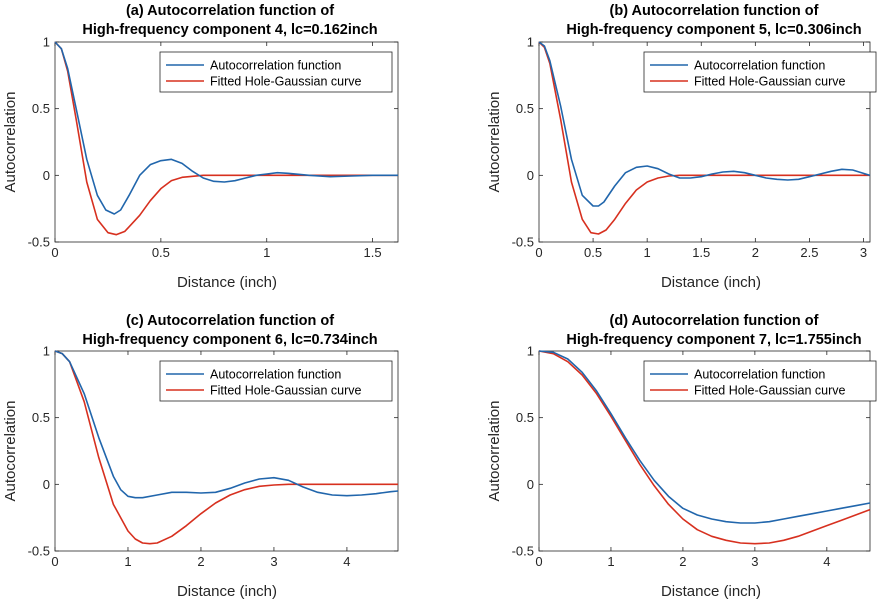  What do you see at coordinates (41, 108) in the screenshot?
I see `panel-a-ytick-label: 0.5` at bounding box center [41, 108].